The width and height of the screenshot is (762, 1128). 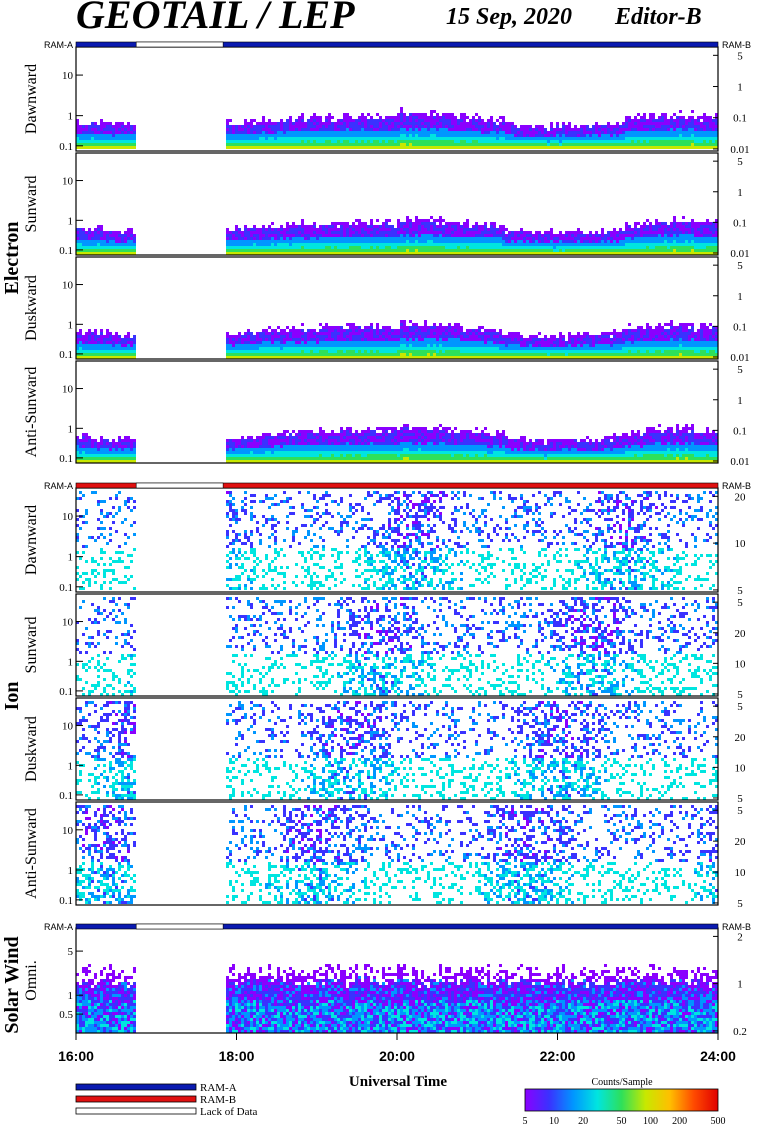 I want to click on panel-electron-duskward: Duskward 10 1 0.1 5 1 0.1 0.01, so click(x=386, y=310).